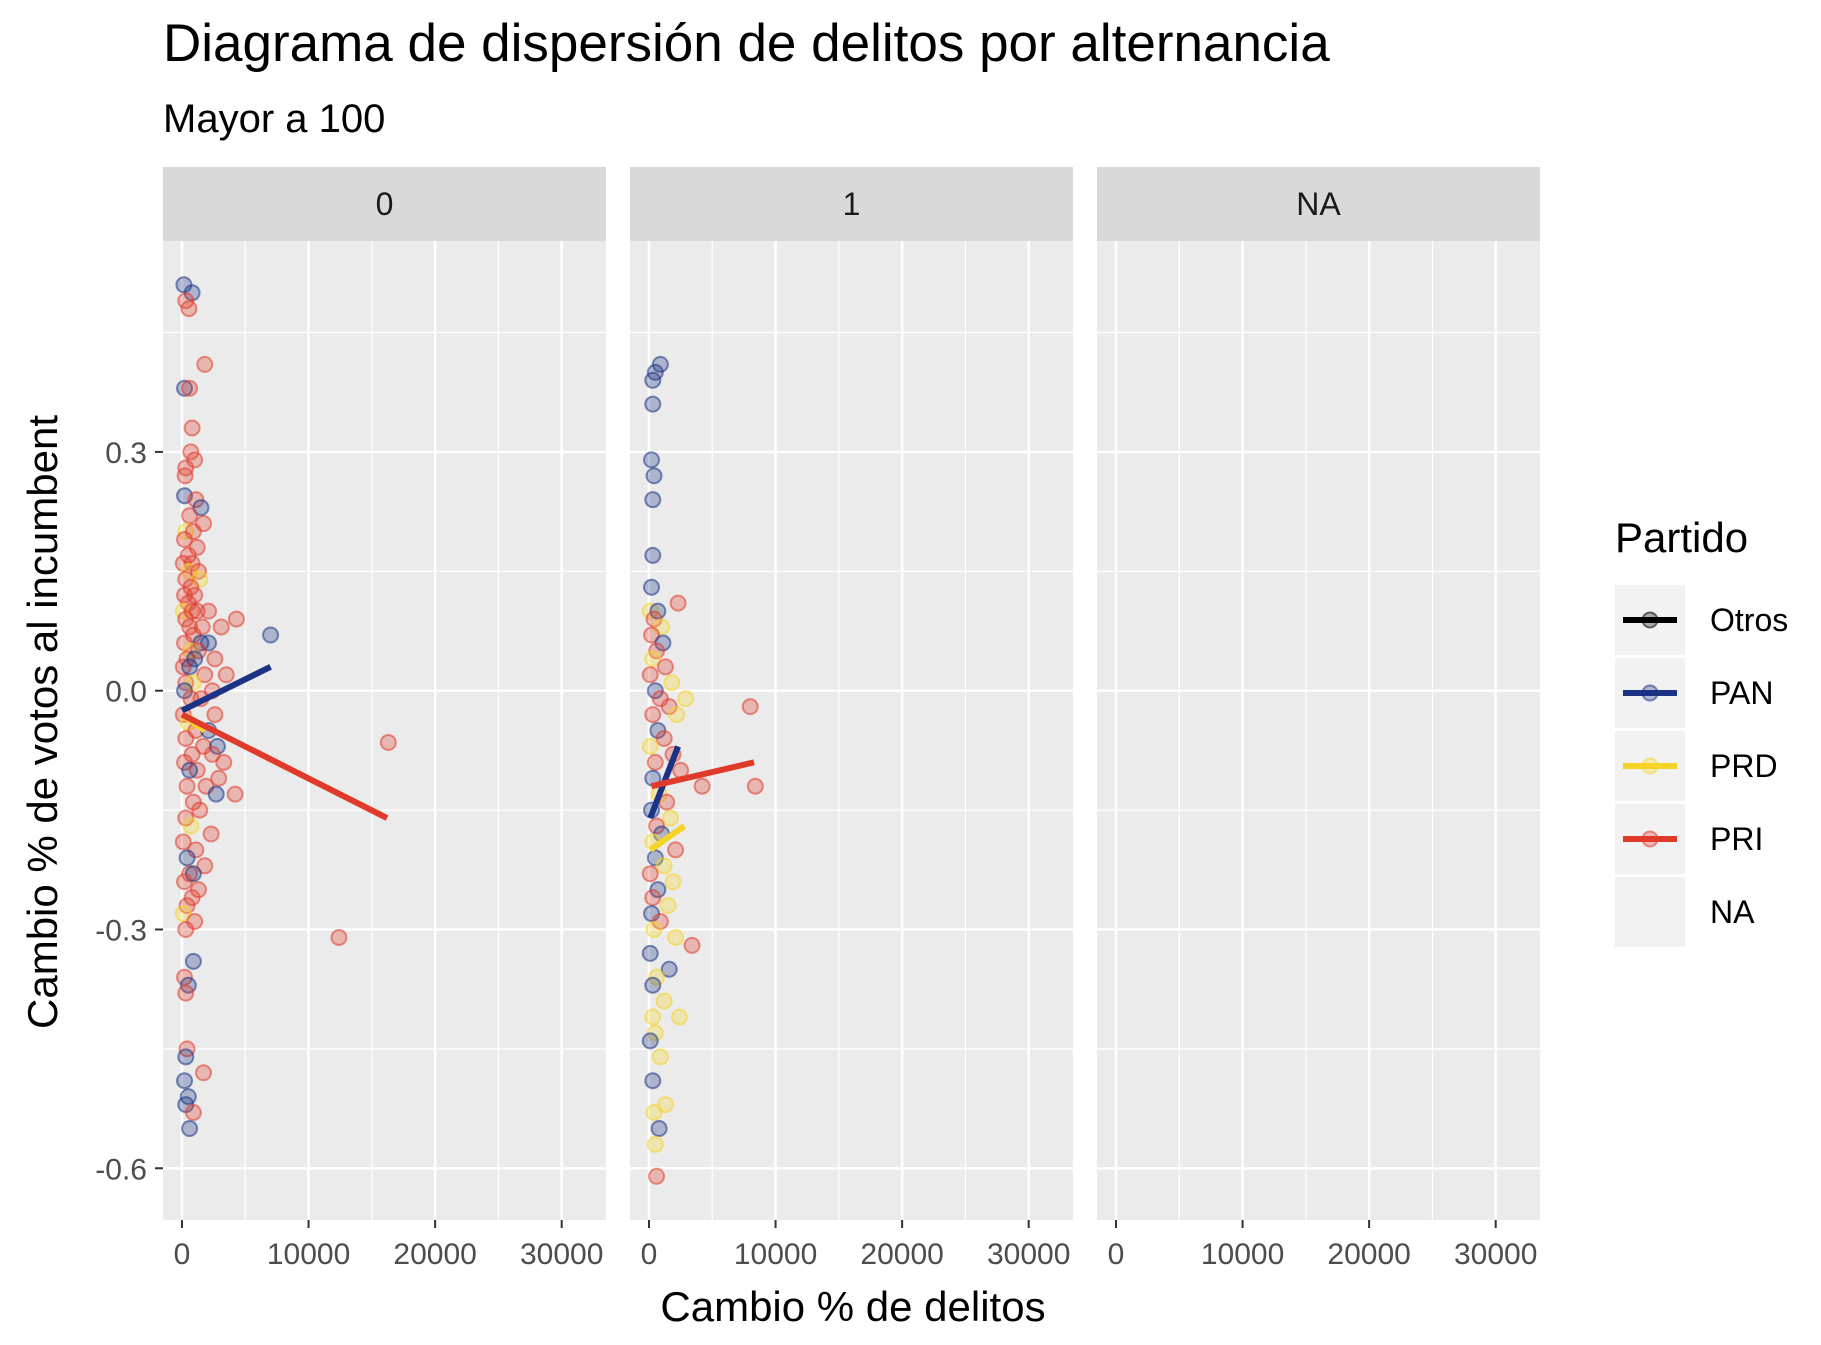 The height and width of the screenshot is (1345, 1821). I want to click on legend: Partido Otros PAN PRD PRI NA, so click(1701, 730).